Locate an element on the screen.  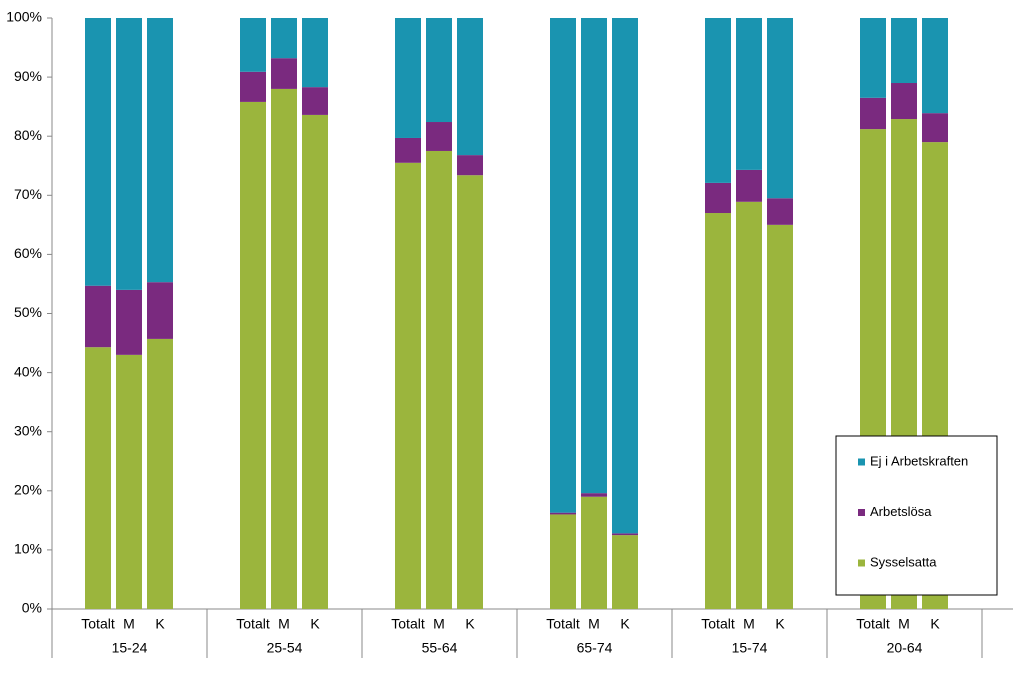
y-tick-label: 70% is located at coordinates (28, 194).